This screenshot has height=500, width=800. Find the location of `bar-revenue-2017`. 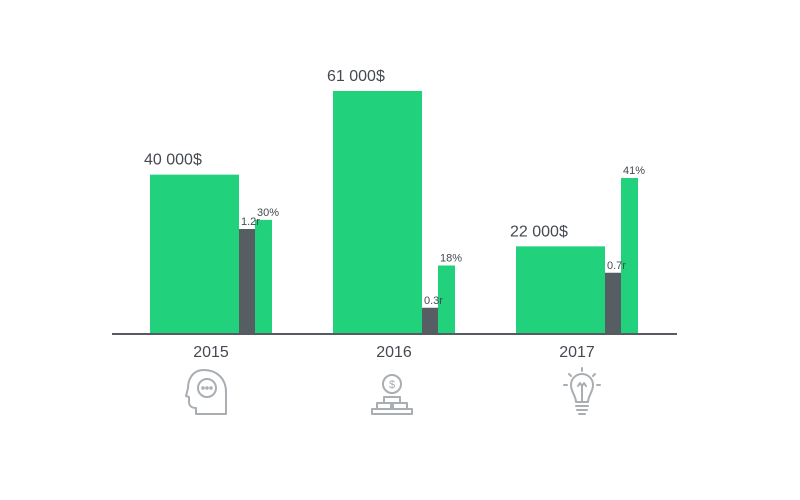

bar-revenue-2017 is located at coordinates (560, 290).